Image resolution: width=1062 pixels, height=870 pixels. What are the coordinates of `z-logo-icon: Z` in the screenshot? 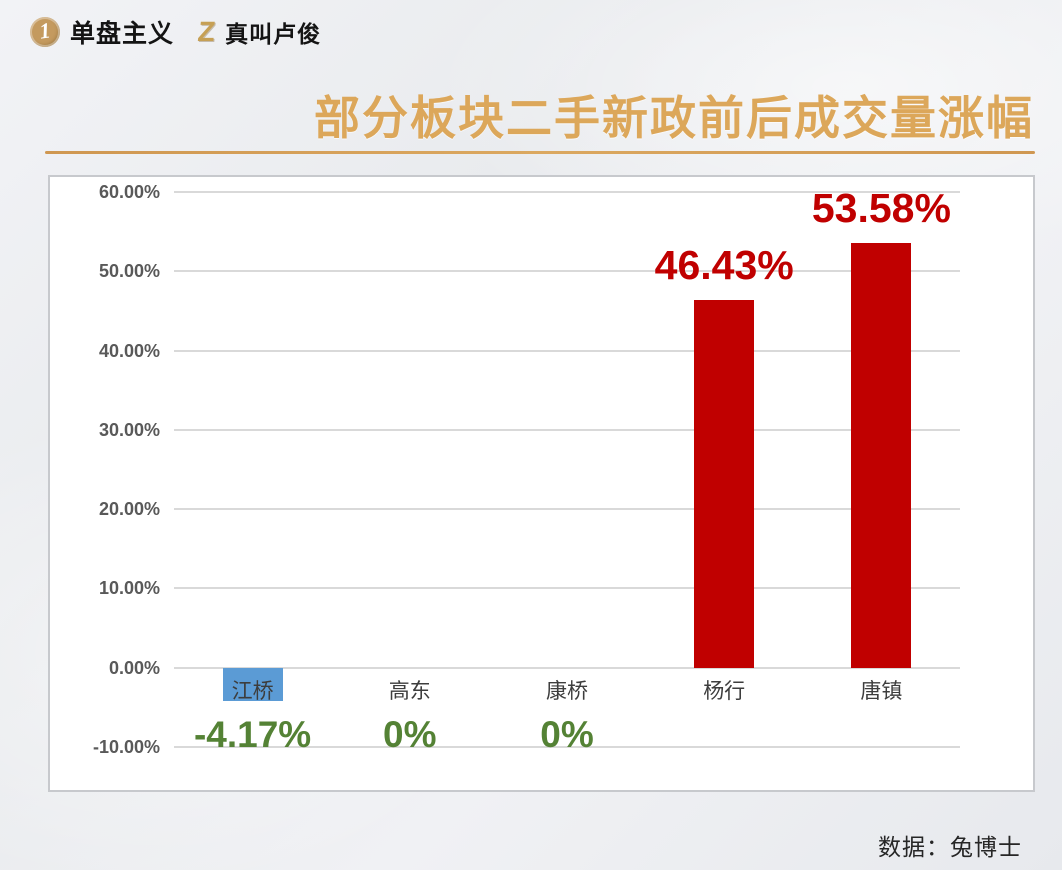 It's located at (206, 31).